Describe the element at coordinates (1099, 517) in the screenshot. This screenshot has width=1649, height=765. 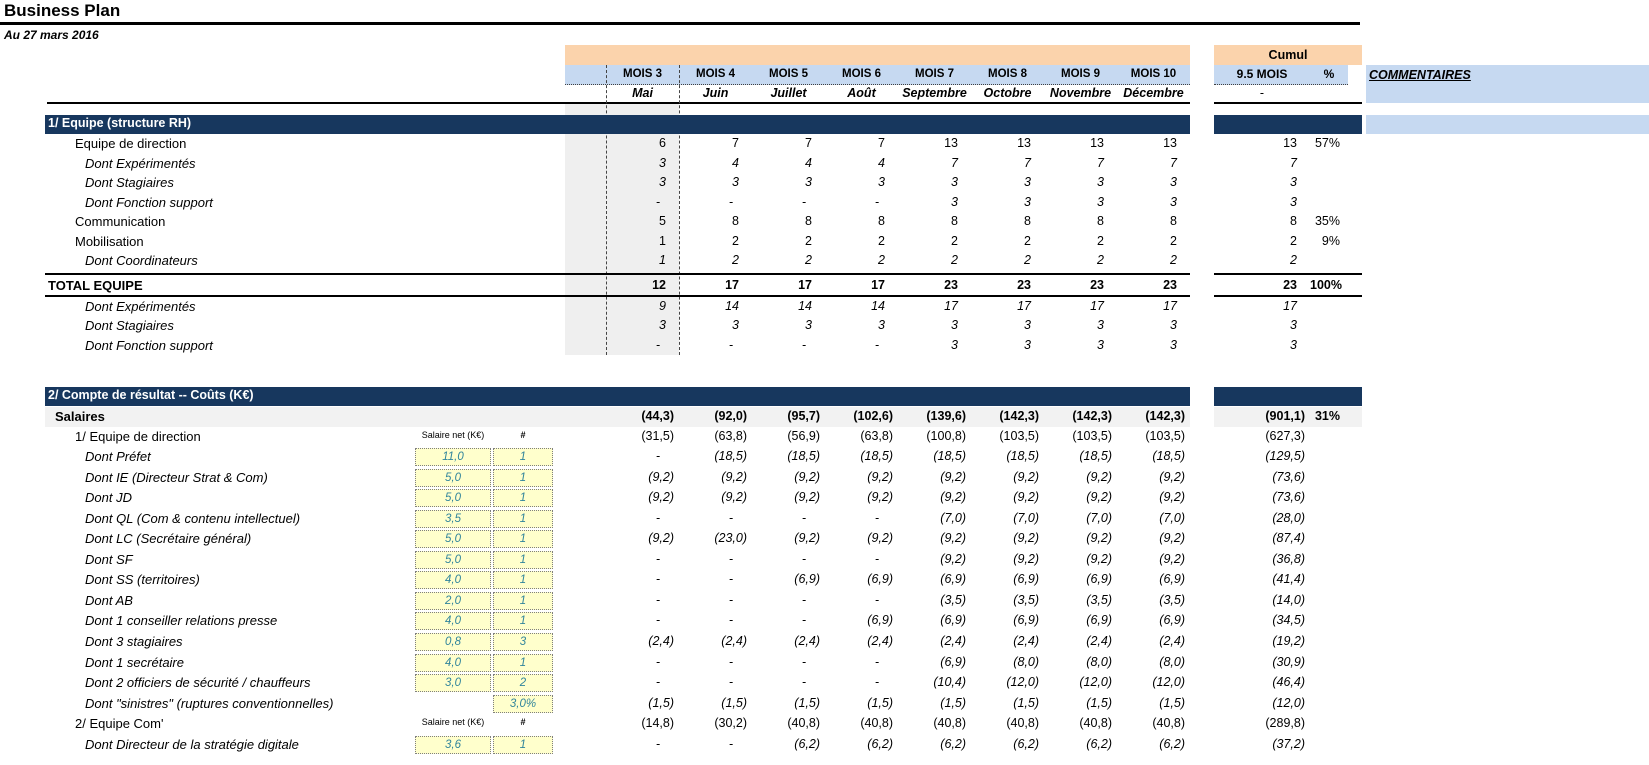
I see `cell-mois-9: (7,0)` at that location.